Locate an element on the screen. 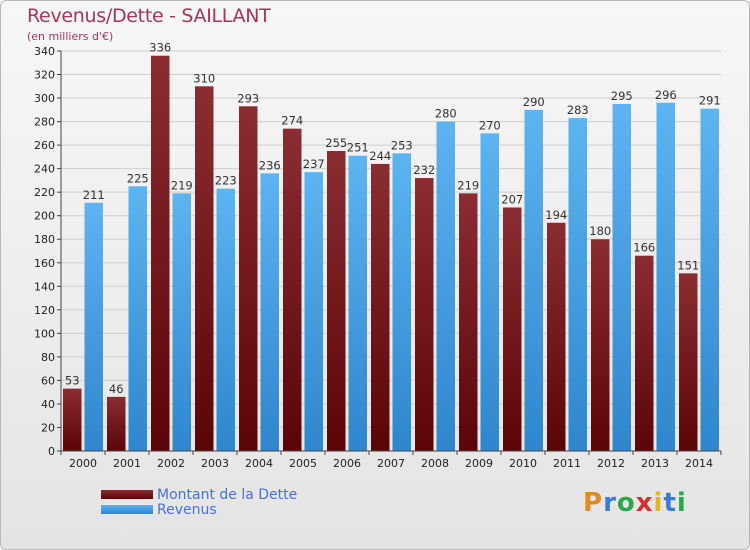  x-tick-label: 2009 is located at coordinates (479, 463).